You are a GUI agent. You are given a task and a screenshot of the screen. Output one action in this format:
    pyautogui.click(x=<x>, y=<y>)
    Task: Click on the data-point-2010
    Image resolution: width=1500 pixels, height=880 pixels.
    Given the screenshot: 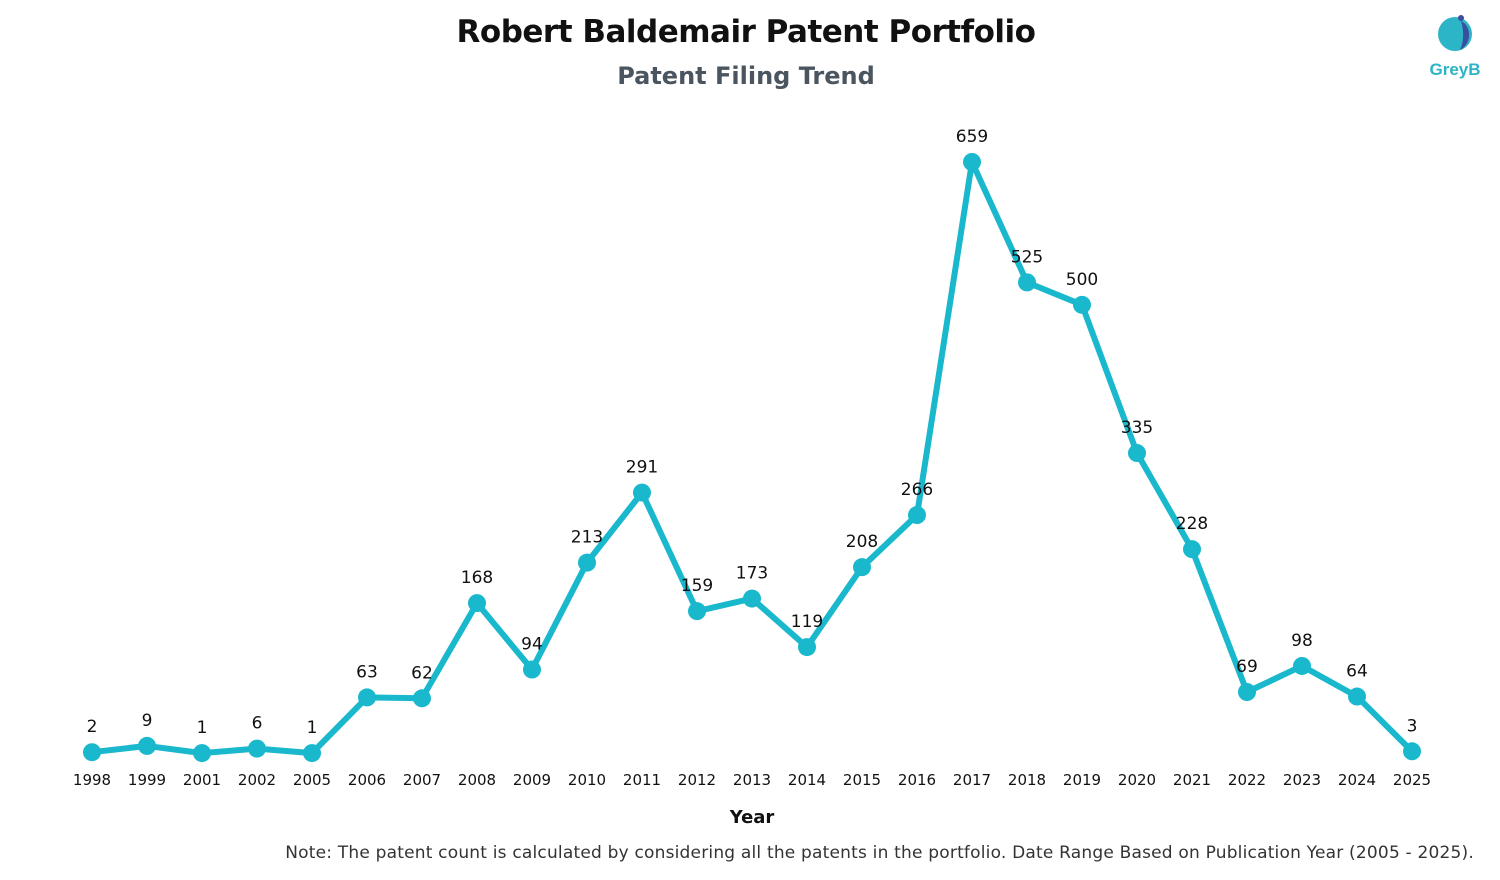 What is the action you would take?
    pyautogui.click(x=587, y=562)
    